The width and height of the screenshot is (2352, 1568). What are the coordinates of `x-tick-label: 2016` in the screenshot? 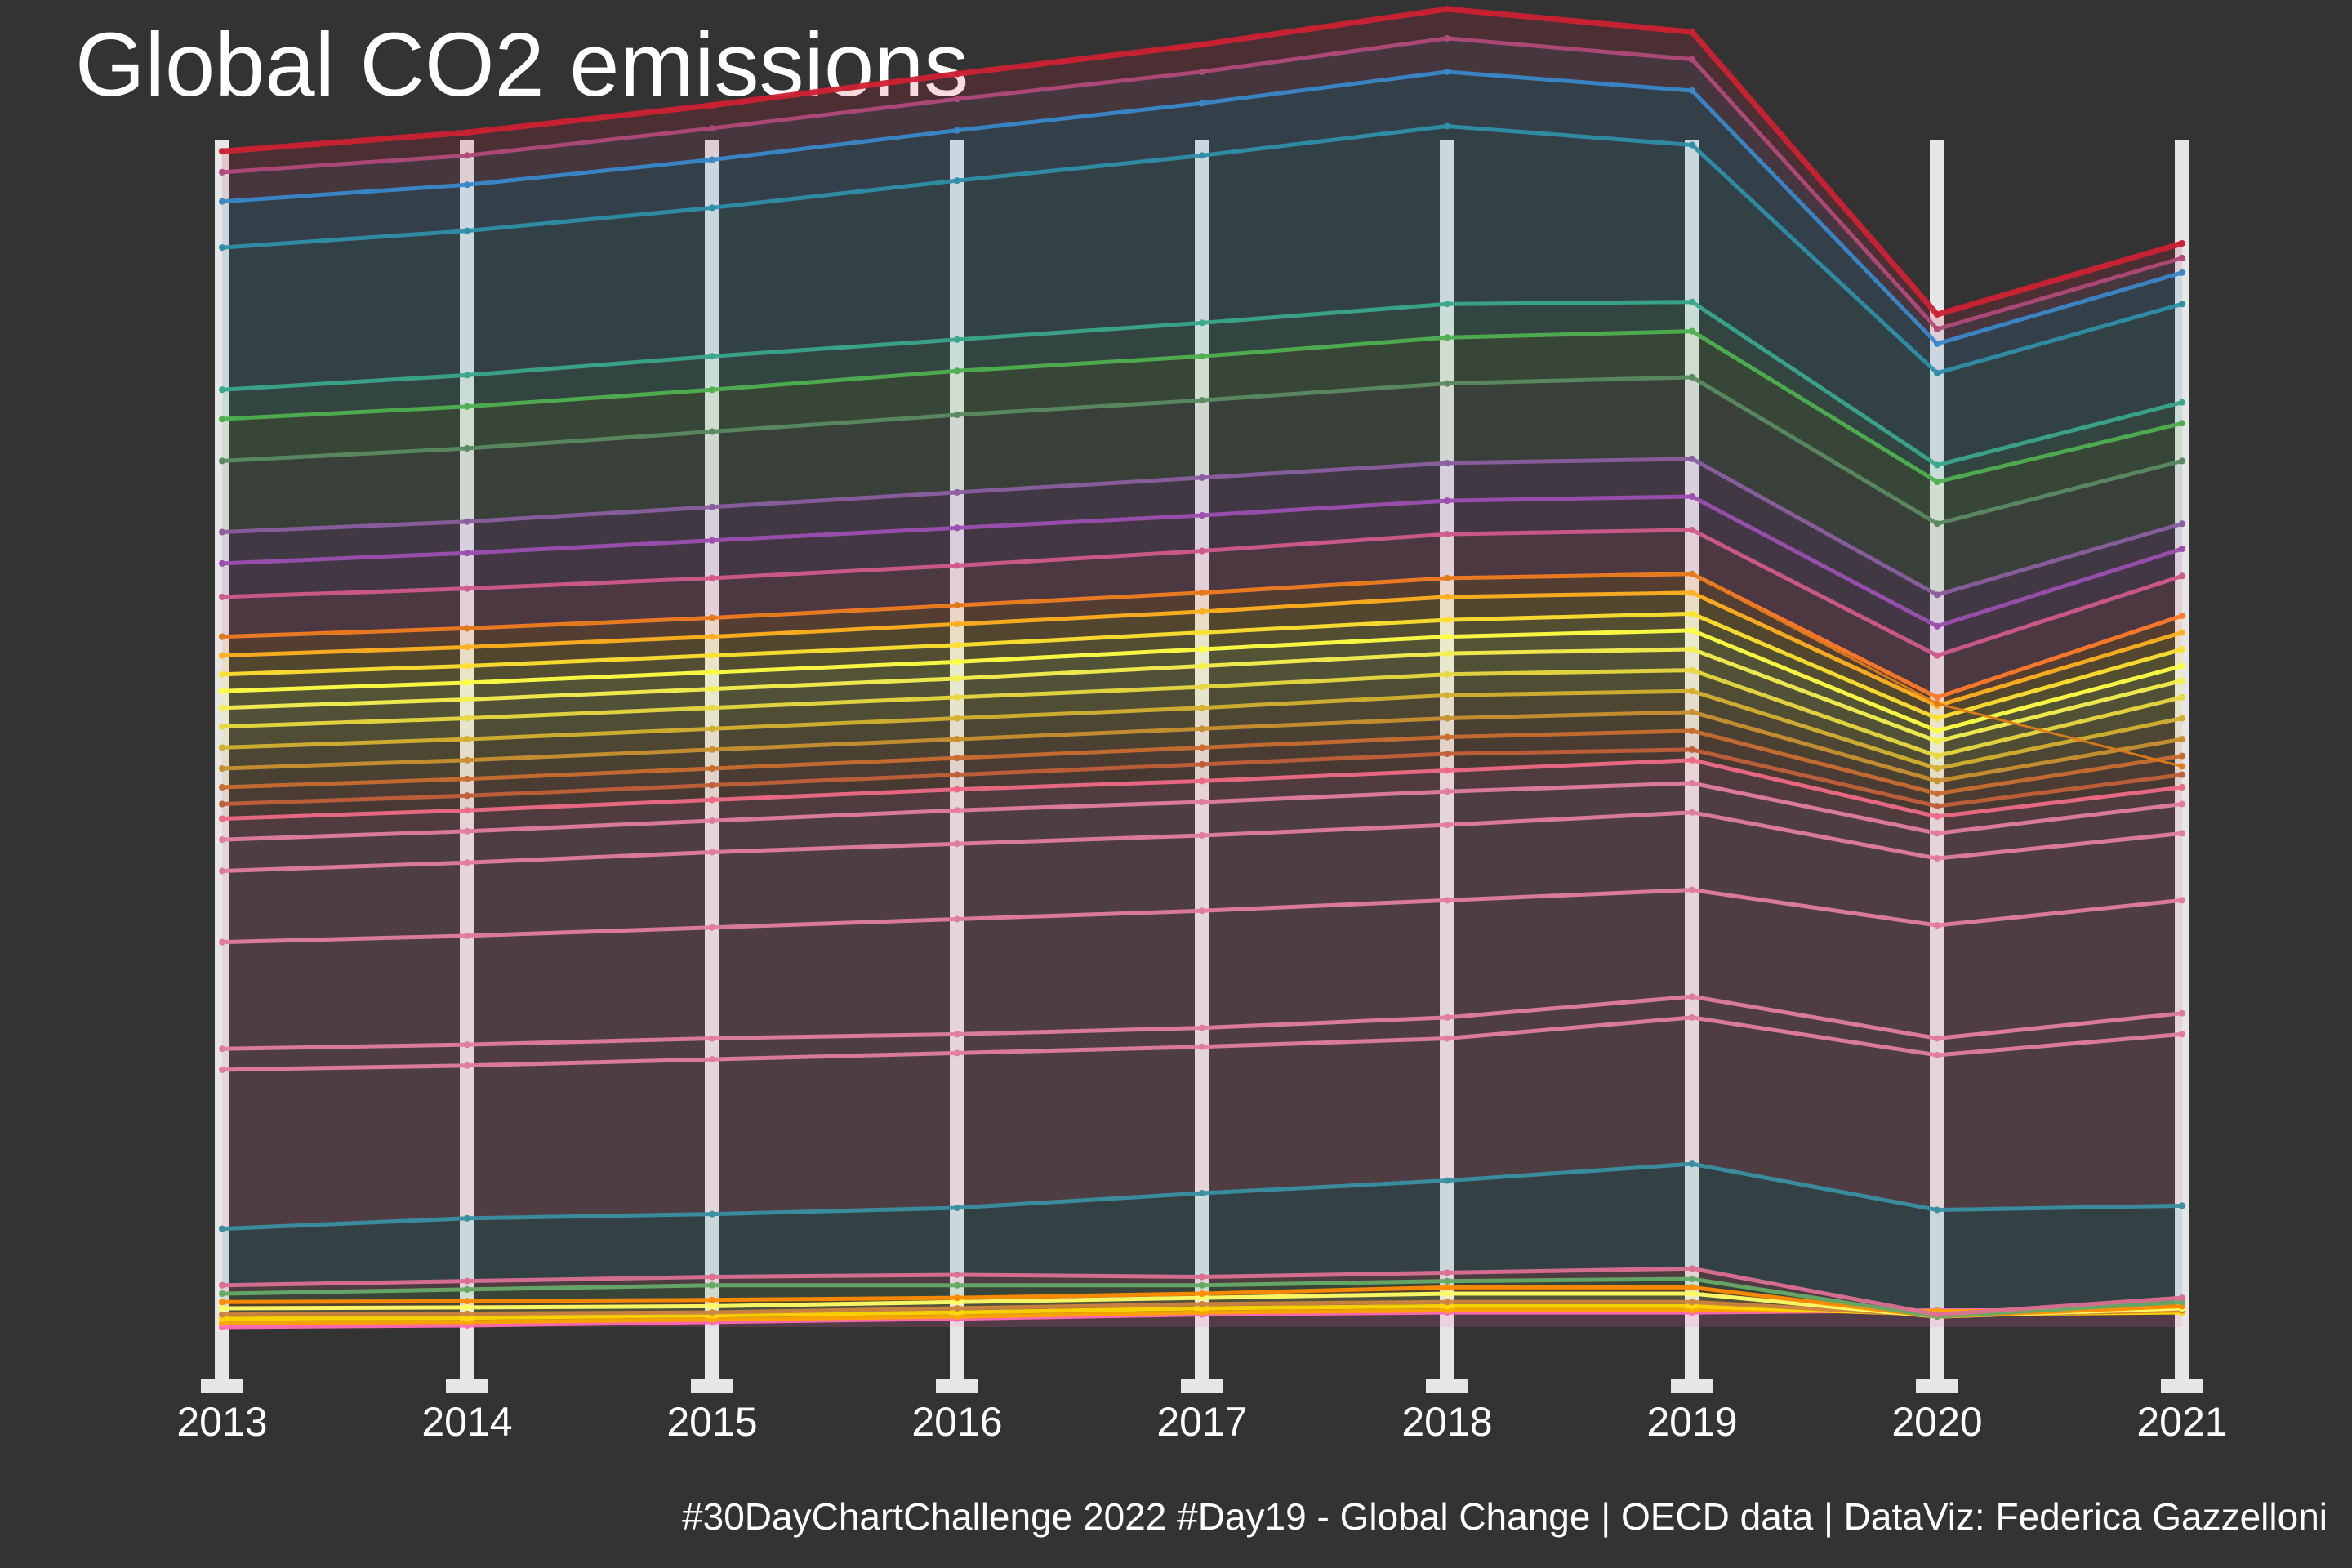 It's located at (956, 1422).